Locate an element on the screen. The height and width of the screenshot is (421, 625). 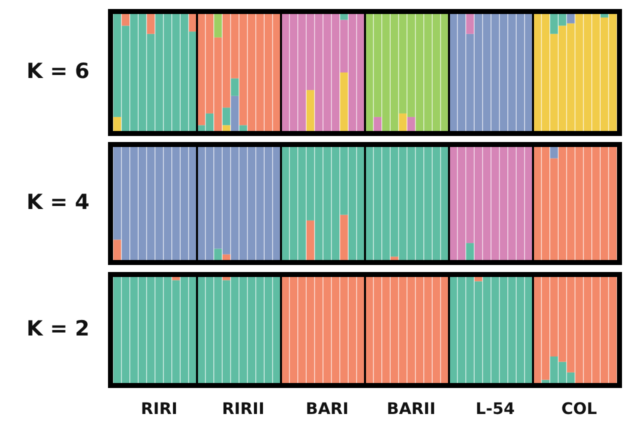
x-tick-label: RIRI is located at coordinates (159, 408).